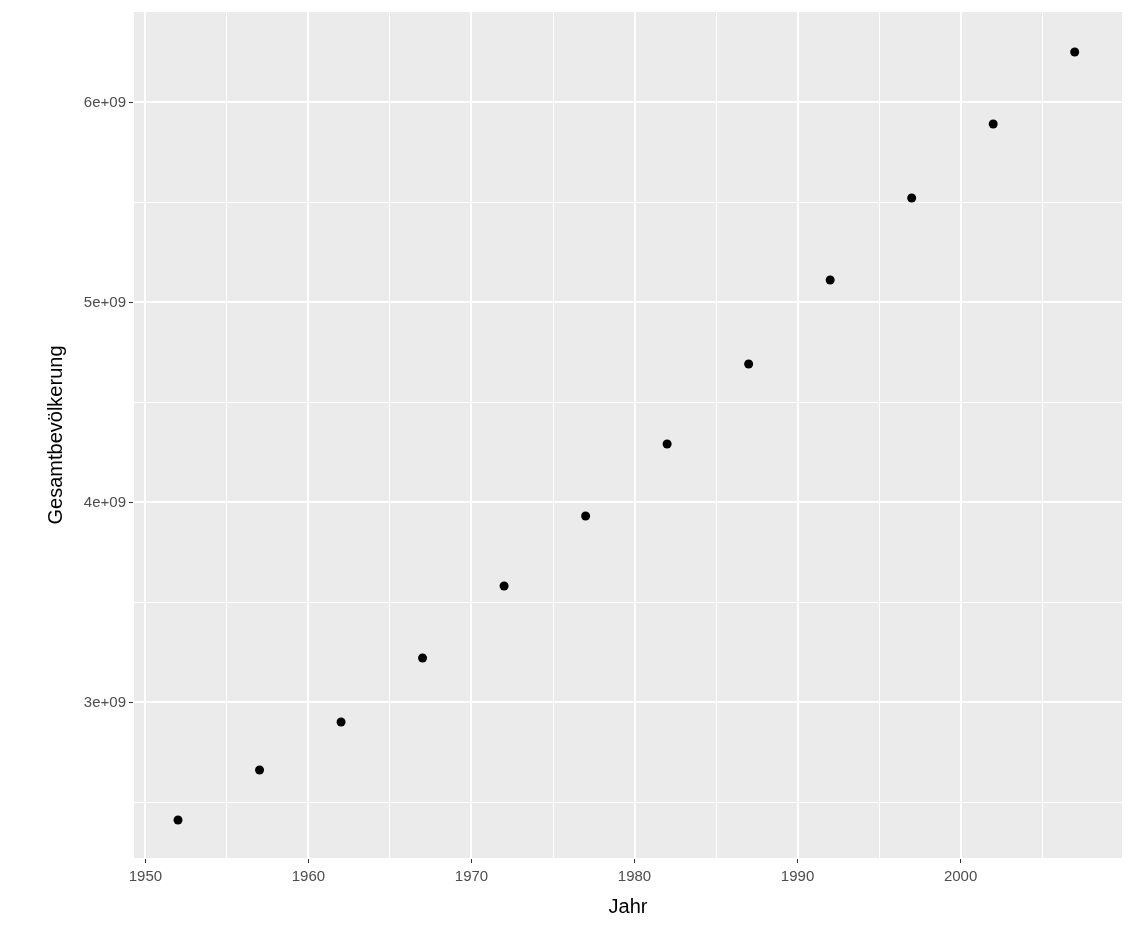 The image size is (1136, 944). I want to click on x-tick-label: 2000, so click(960, 875).